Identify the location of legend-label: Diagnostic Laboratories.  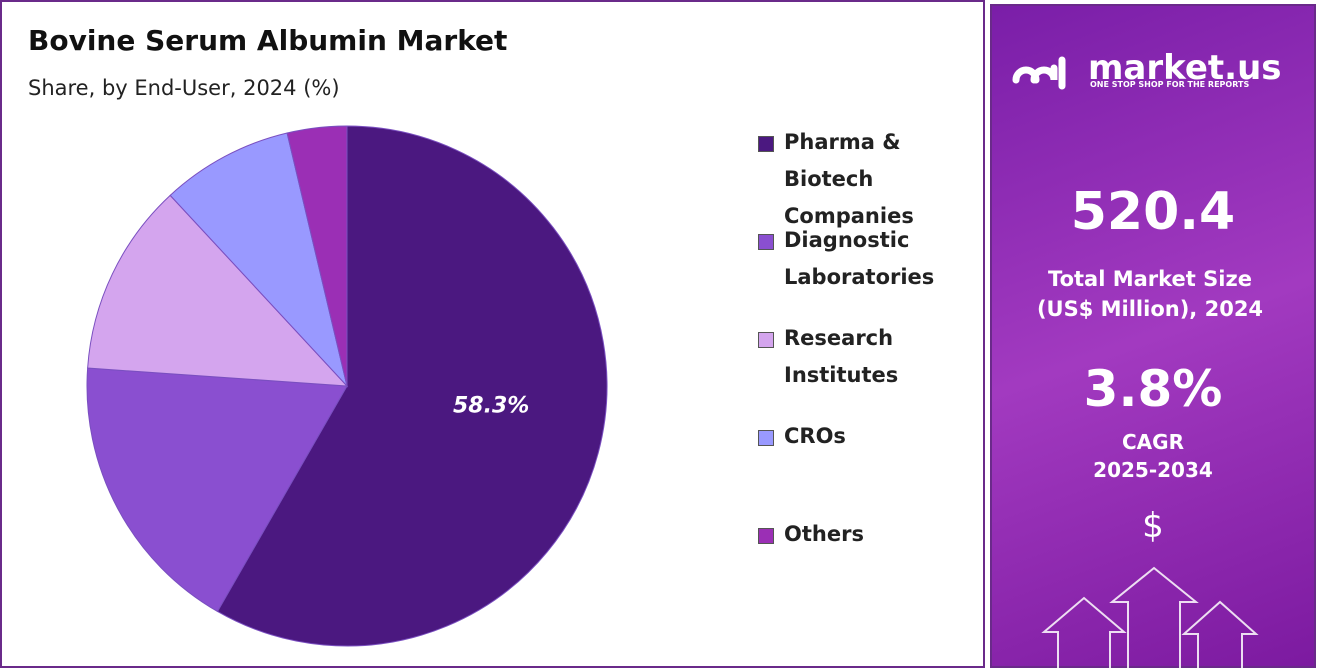
(859, 258).